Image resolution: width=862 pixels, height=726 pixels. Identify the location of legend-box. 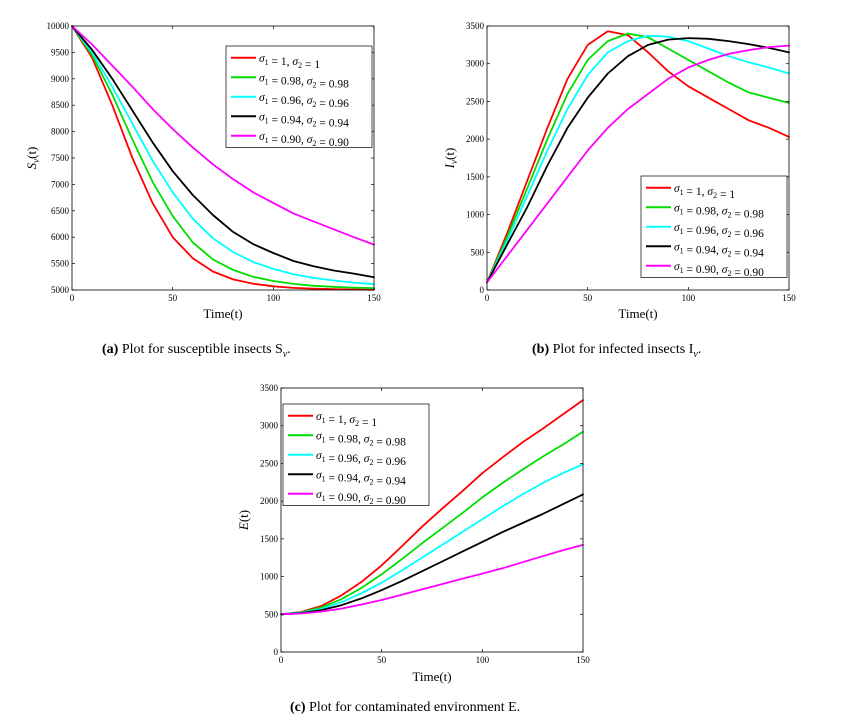
(714, 226).